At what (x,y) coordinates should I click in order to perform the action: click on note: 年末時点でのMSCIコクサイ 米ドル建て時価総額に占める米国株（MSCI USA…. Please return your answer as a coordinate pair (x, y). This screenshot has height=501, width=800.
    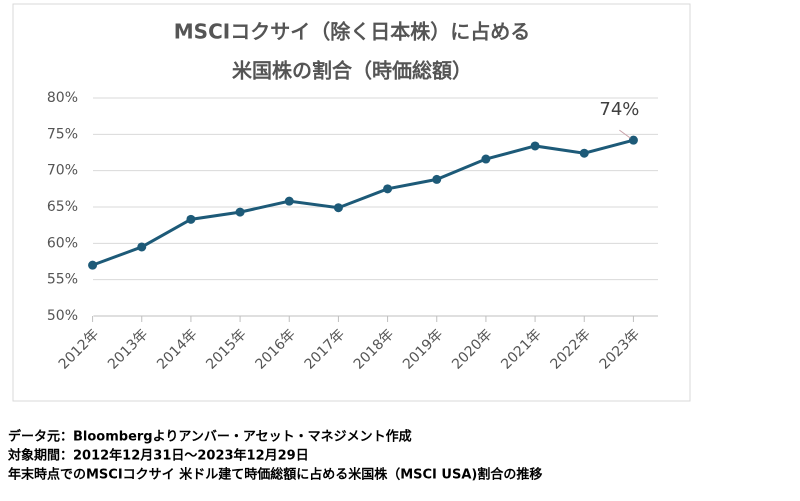
    Looking at the image, I should click on (275, 475).